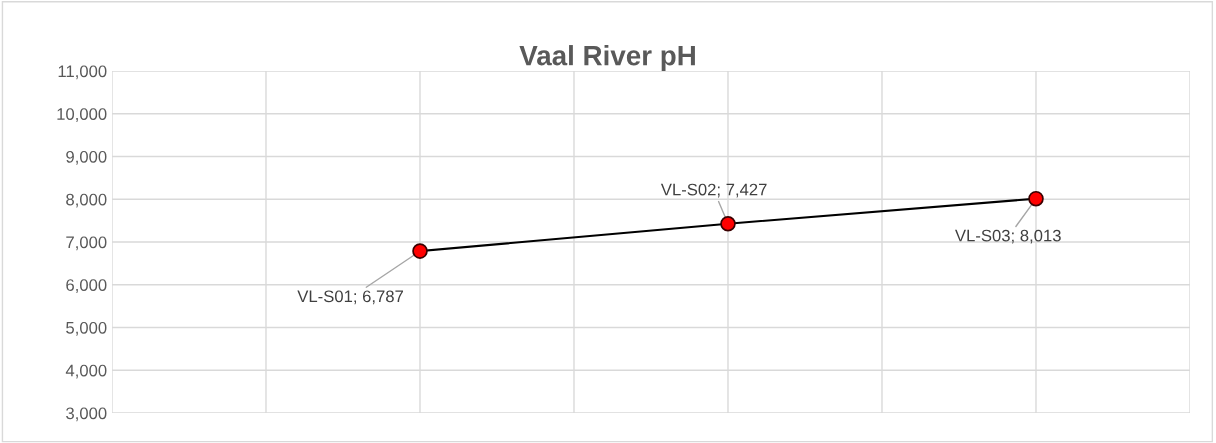  I want to click on y-tick-label: 6,000, so click(86, 286).